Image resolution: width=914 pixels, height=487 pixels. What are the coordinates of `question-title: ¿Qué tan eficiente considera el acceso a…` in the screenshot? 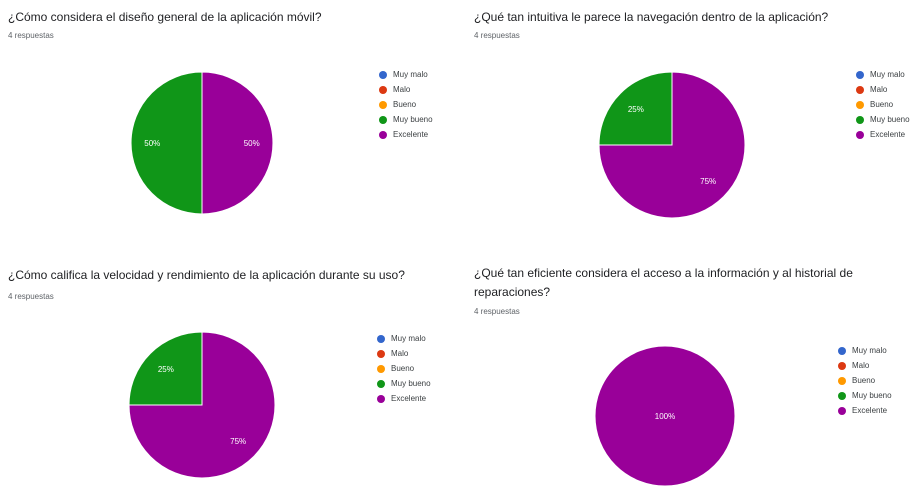 It's located at (663, 282).